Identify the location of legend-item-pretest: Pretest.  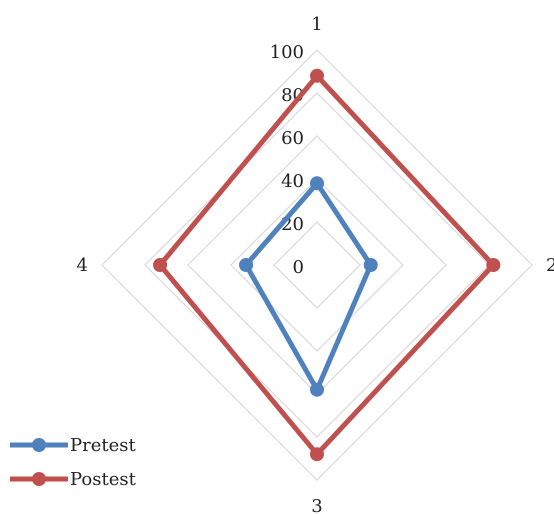
(73, 445).